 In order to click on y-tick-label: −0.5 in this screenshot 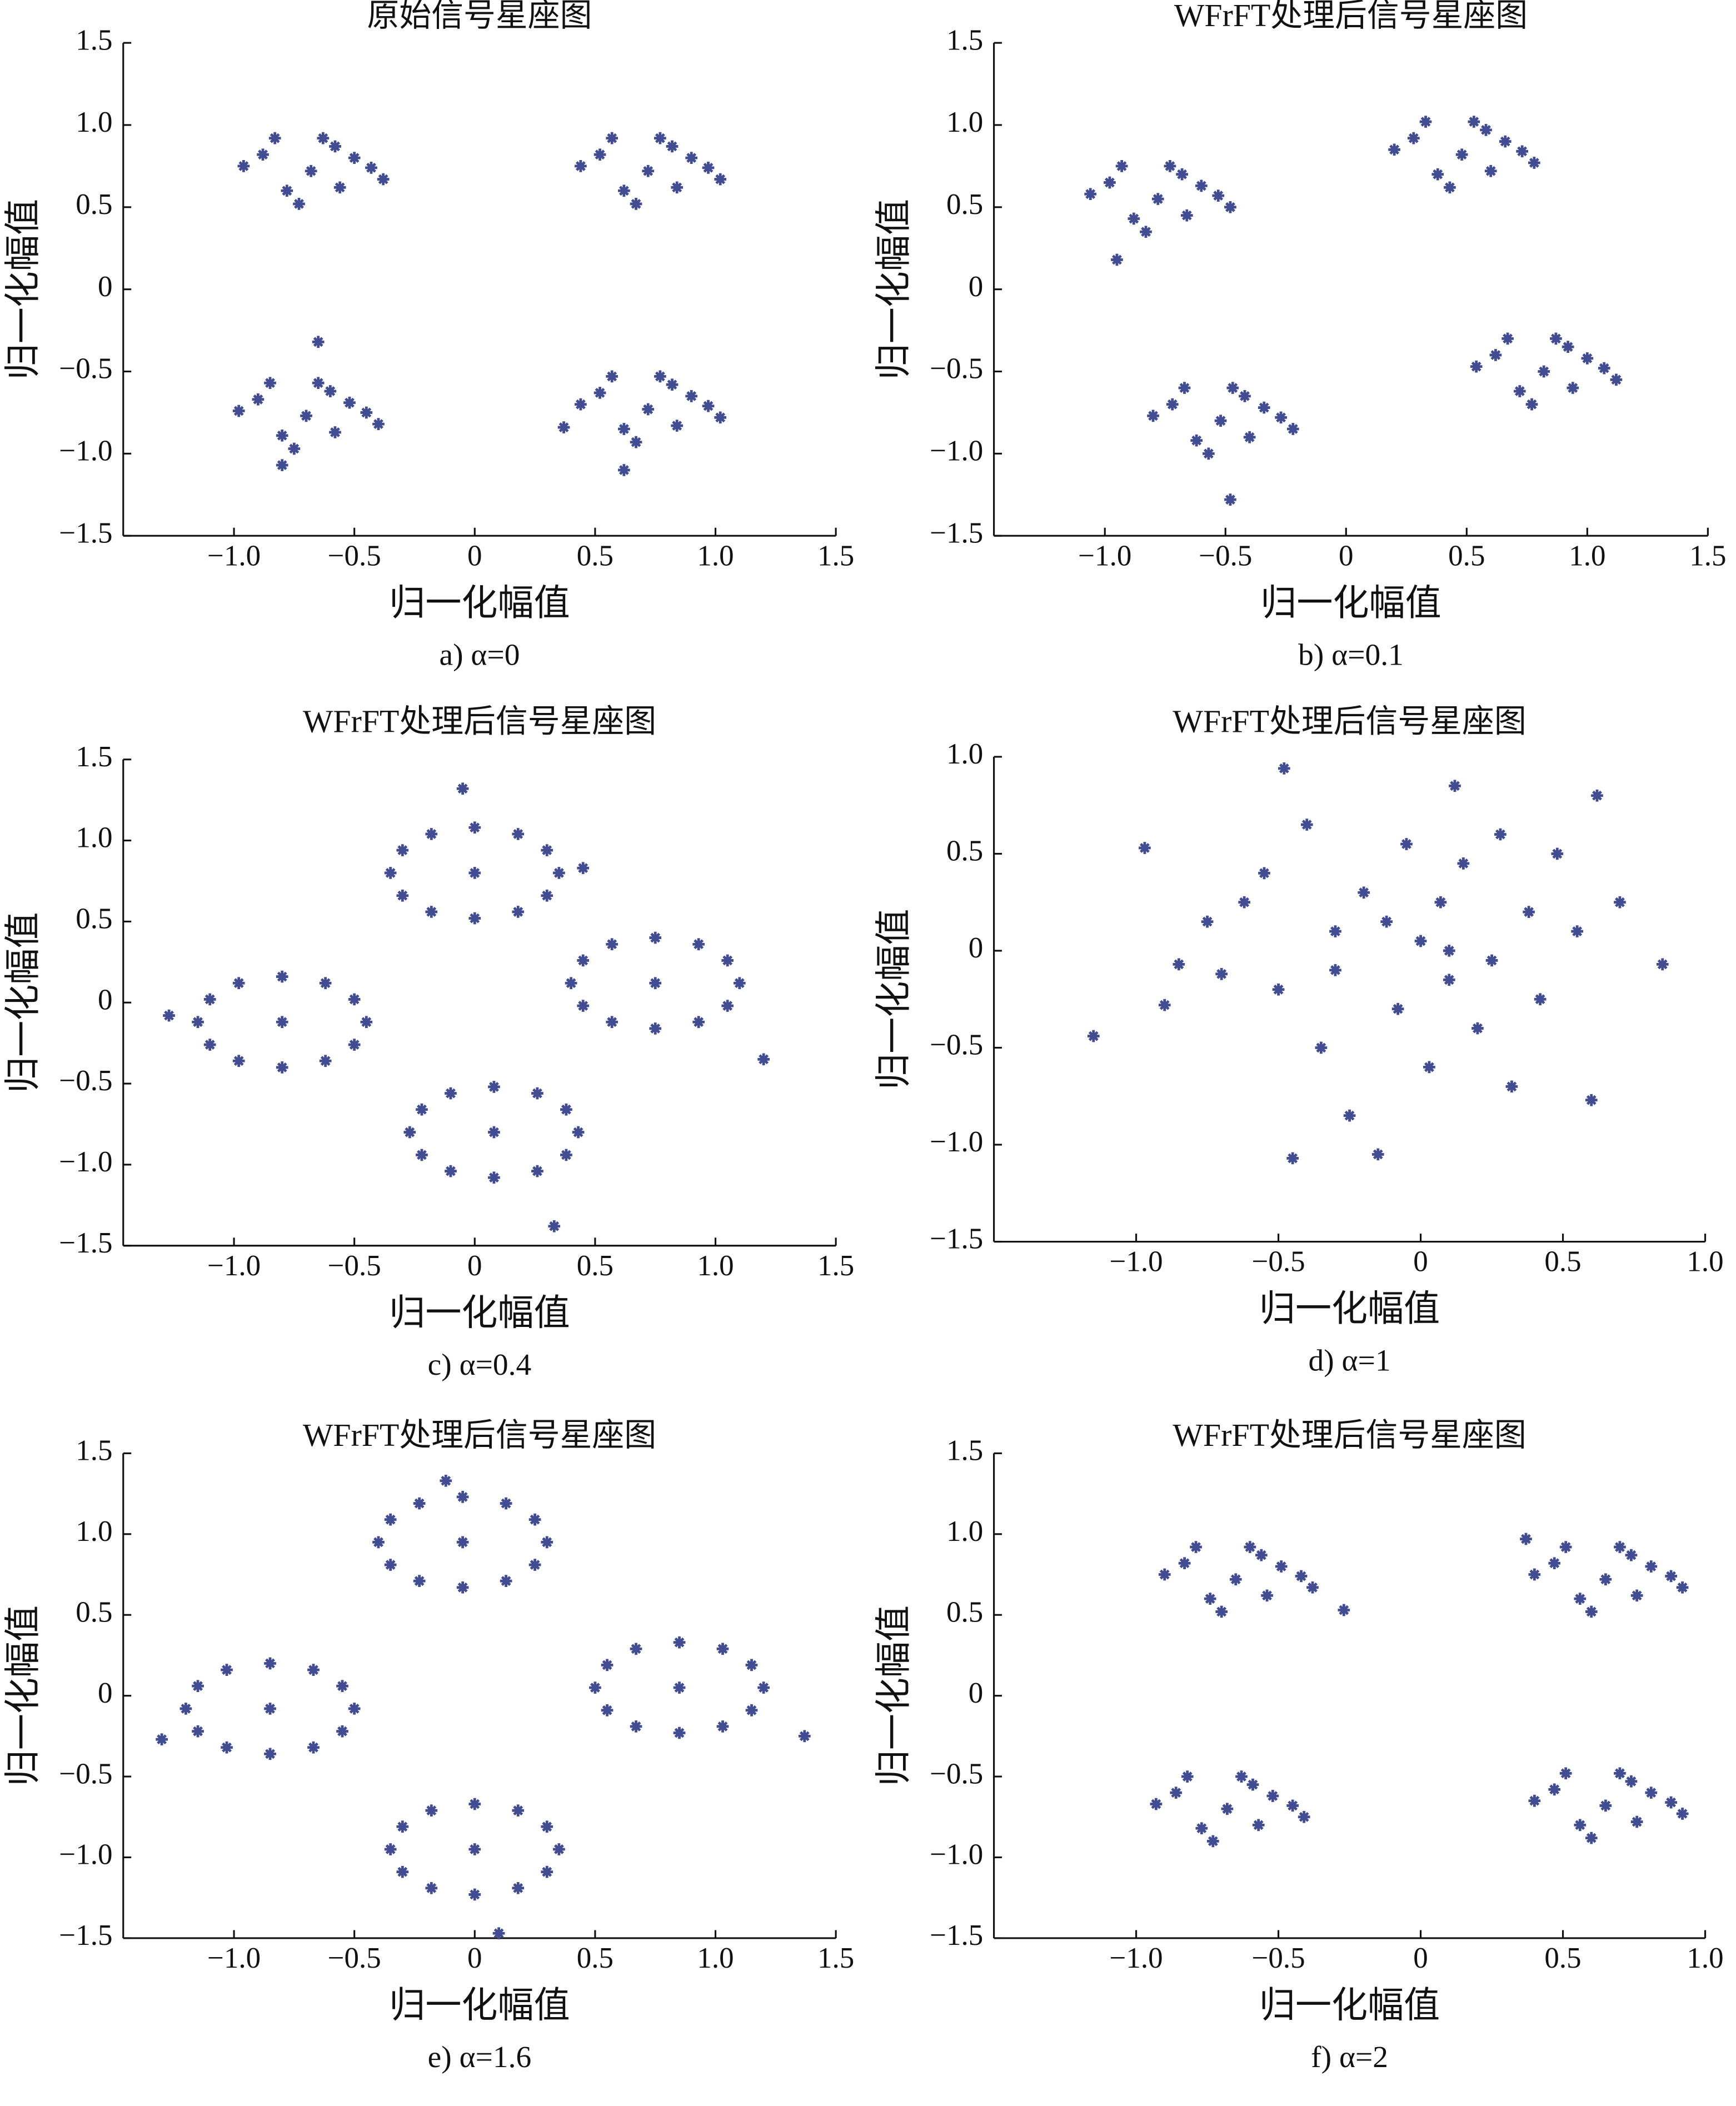, I will do `click(85, 369)`.